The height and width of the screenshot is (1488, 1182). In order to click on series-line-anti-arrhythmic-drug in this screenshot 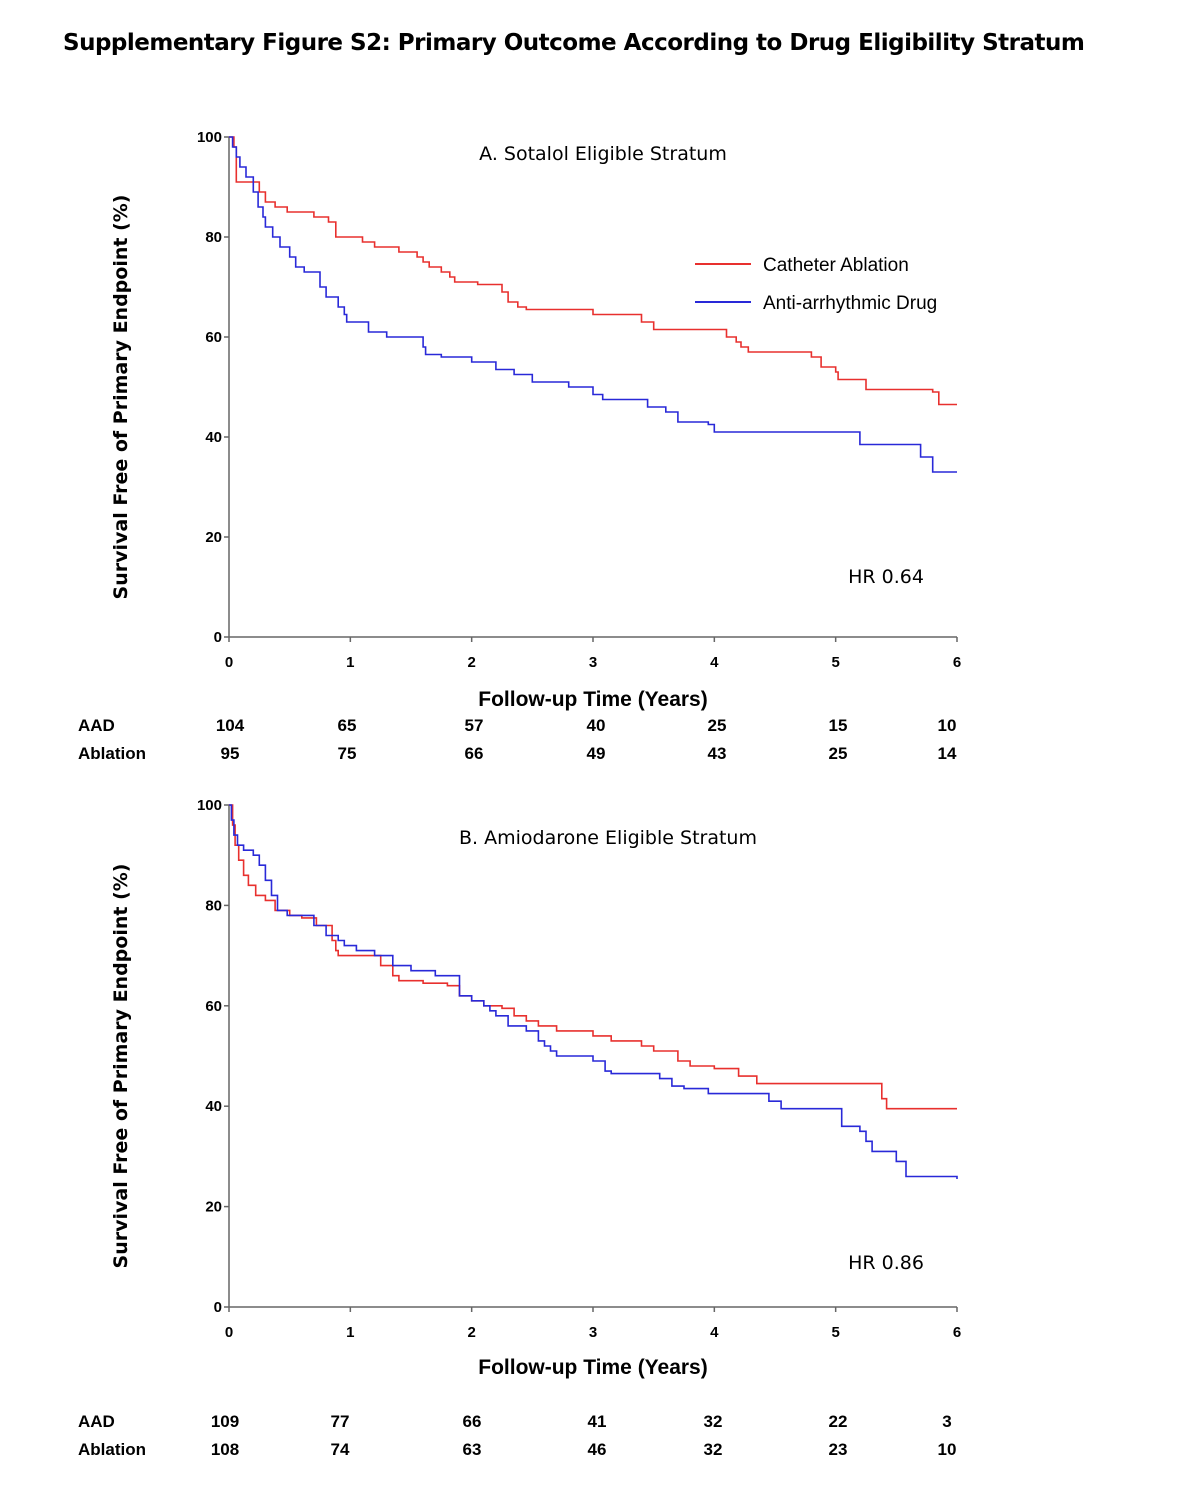, I will do `click(593, 304)`.